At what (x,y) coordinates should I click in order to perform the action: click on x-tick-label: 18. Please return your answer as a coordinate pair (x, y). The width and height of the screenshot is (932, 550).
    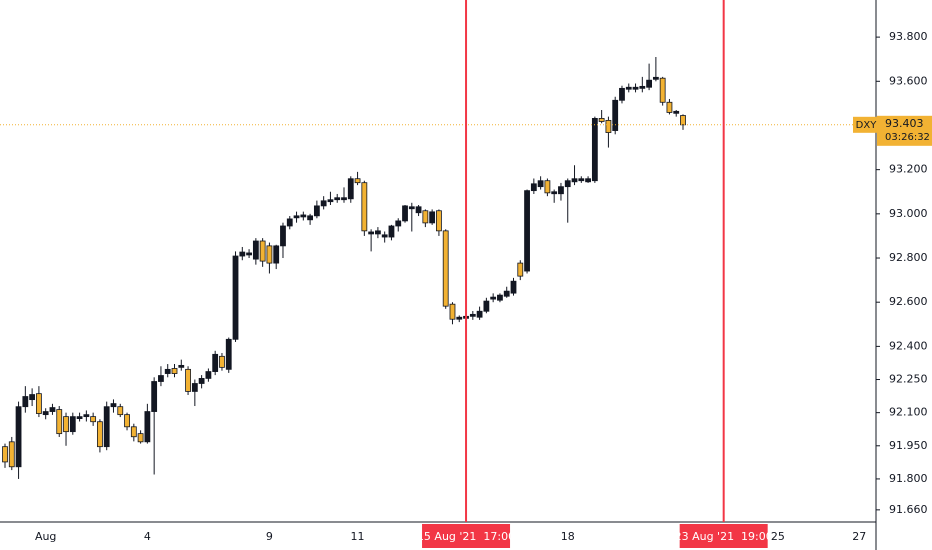
    Looking at the image, I should click on (568, 536).